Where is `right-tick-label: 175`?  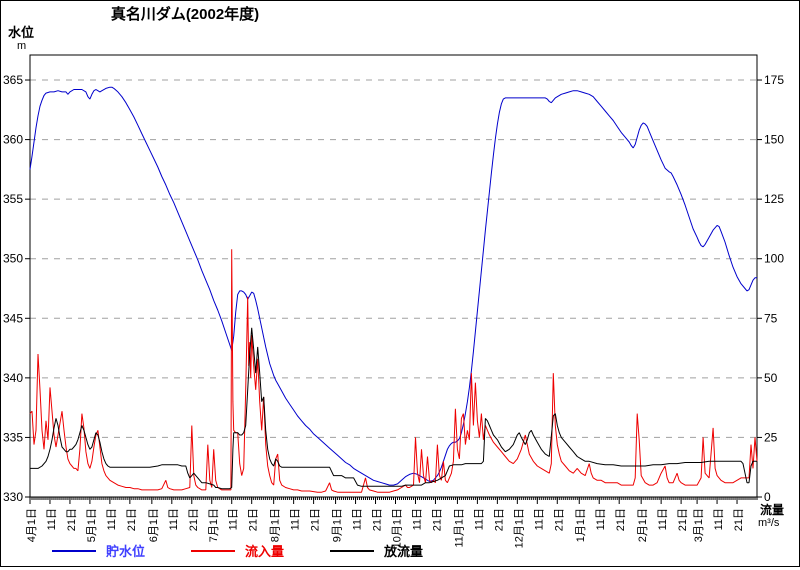 right-tick-label: 175 is located at coordinates (774, 80).